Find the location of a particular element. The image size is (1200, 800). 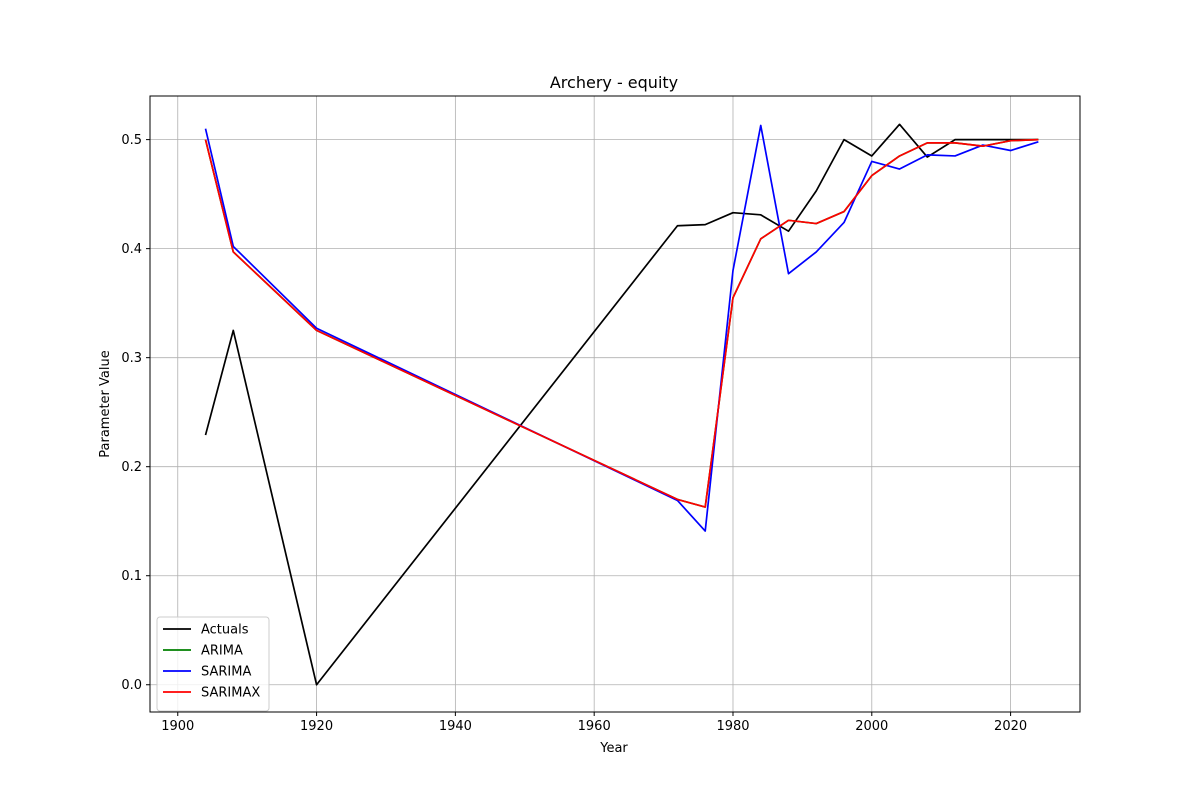

y-tick-label: 0.4 is located at coordinates (131, 249).